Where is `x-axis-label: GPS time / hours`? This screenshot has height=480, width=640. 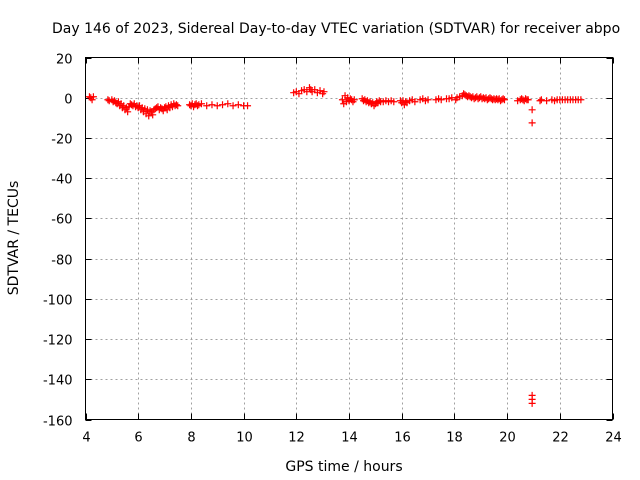 x-axis-label: GPS time / hours is located at coordinates (343, 467).